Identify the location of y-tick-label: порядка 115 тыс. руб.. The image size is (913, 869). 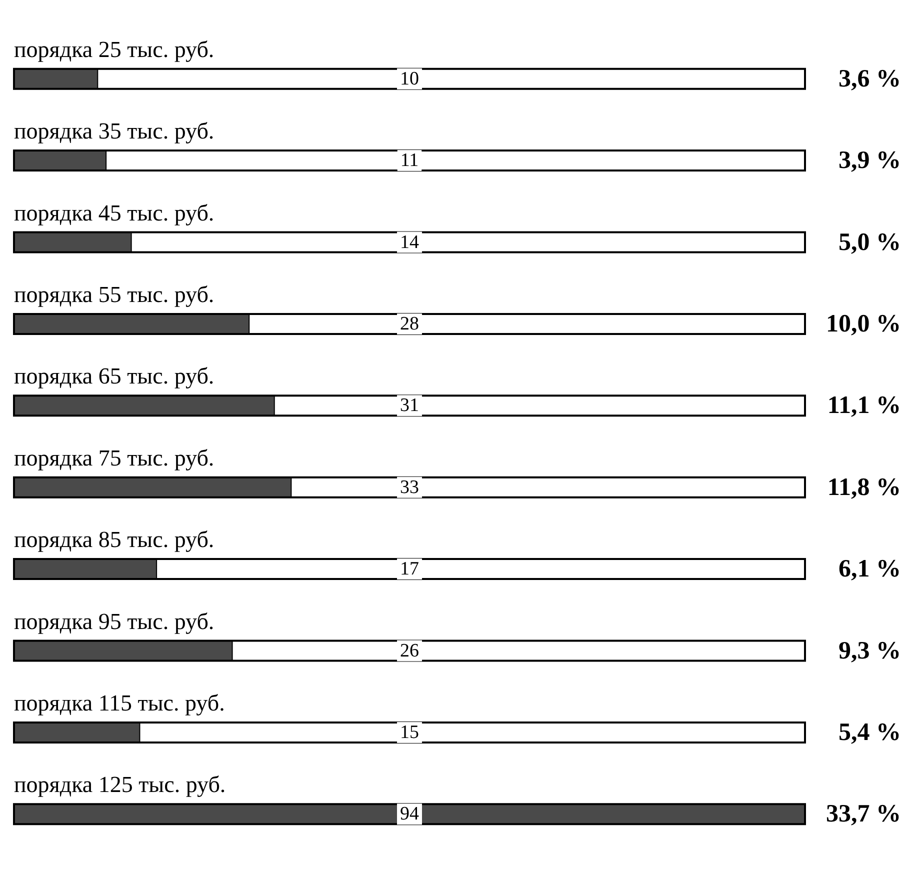
(119, 703).